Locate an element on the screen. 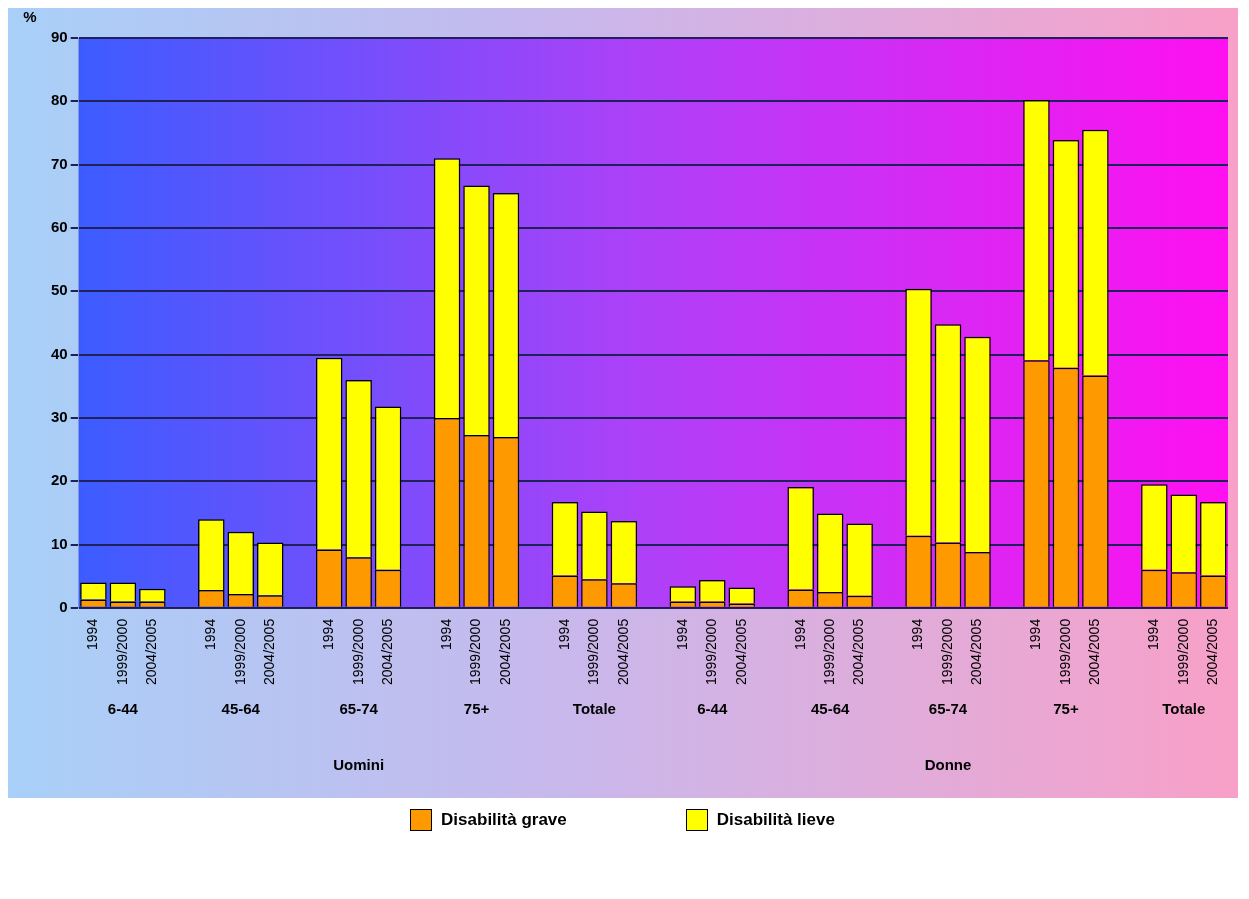  y-tick-label: 20 is located at coordinates (59, 480).